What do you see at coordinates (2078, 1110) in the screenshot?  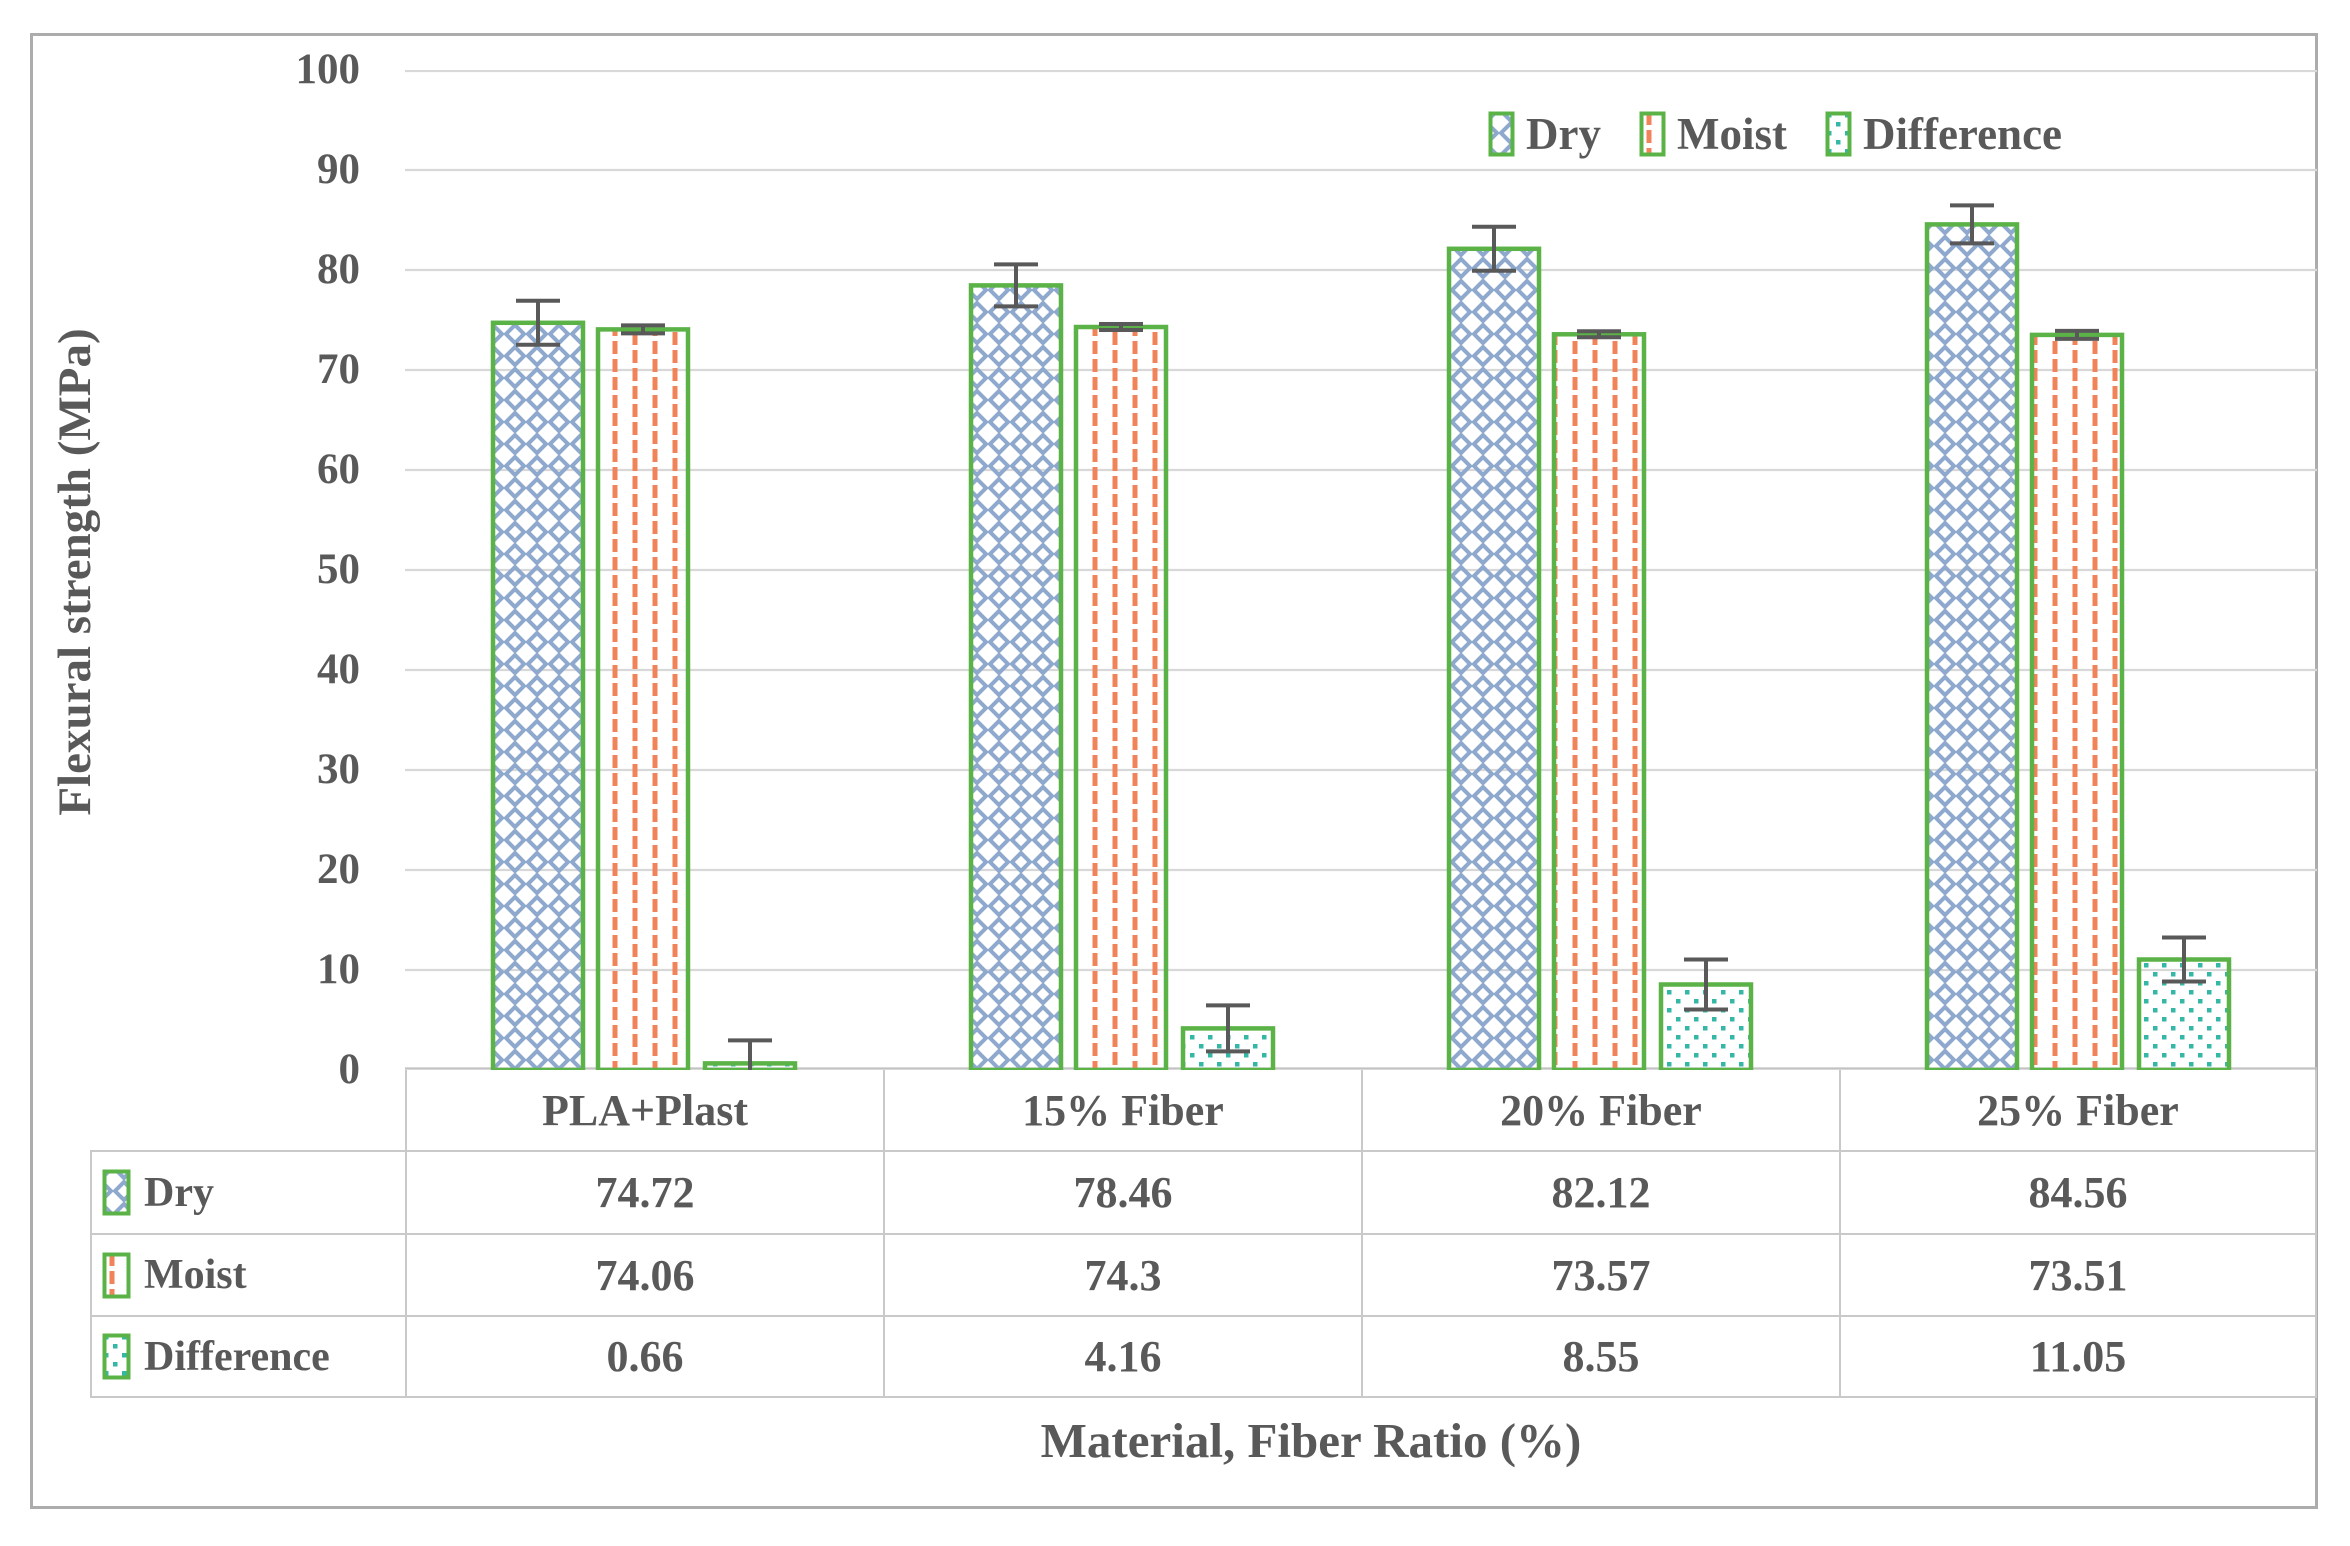 I see `category-cell-25-fiber: 25% Fiber` at bounding box center [2078, 1110].